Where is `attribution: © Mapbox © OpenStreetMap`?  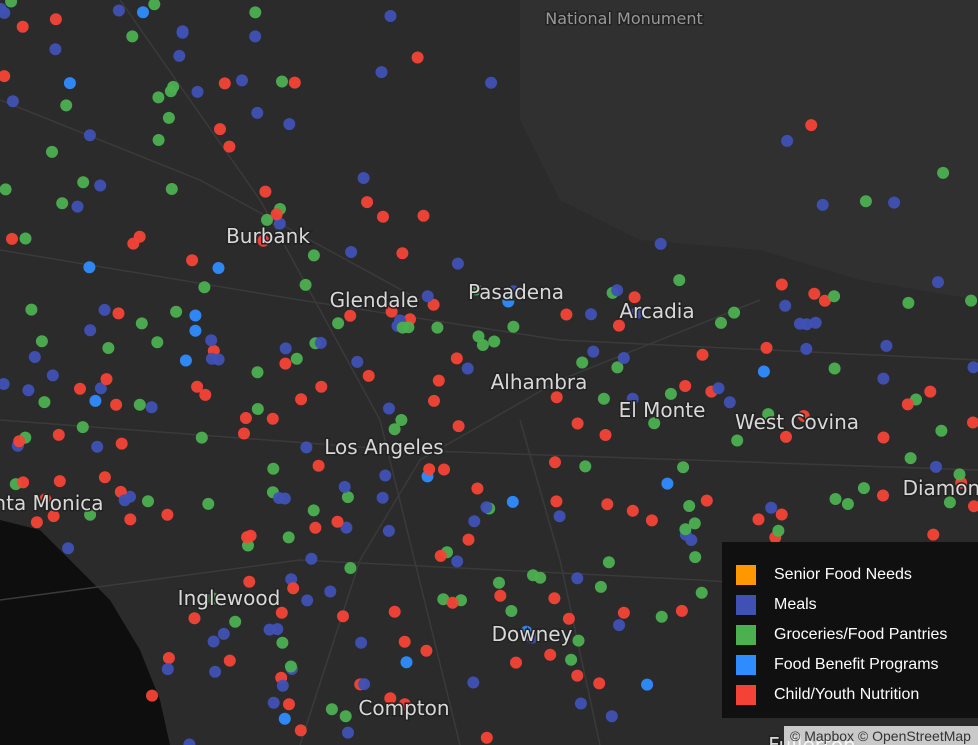
attribution: © Mapbox © OpenStreetMap is located at coordinates (881, 735).